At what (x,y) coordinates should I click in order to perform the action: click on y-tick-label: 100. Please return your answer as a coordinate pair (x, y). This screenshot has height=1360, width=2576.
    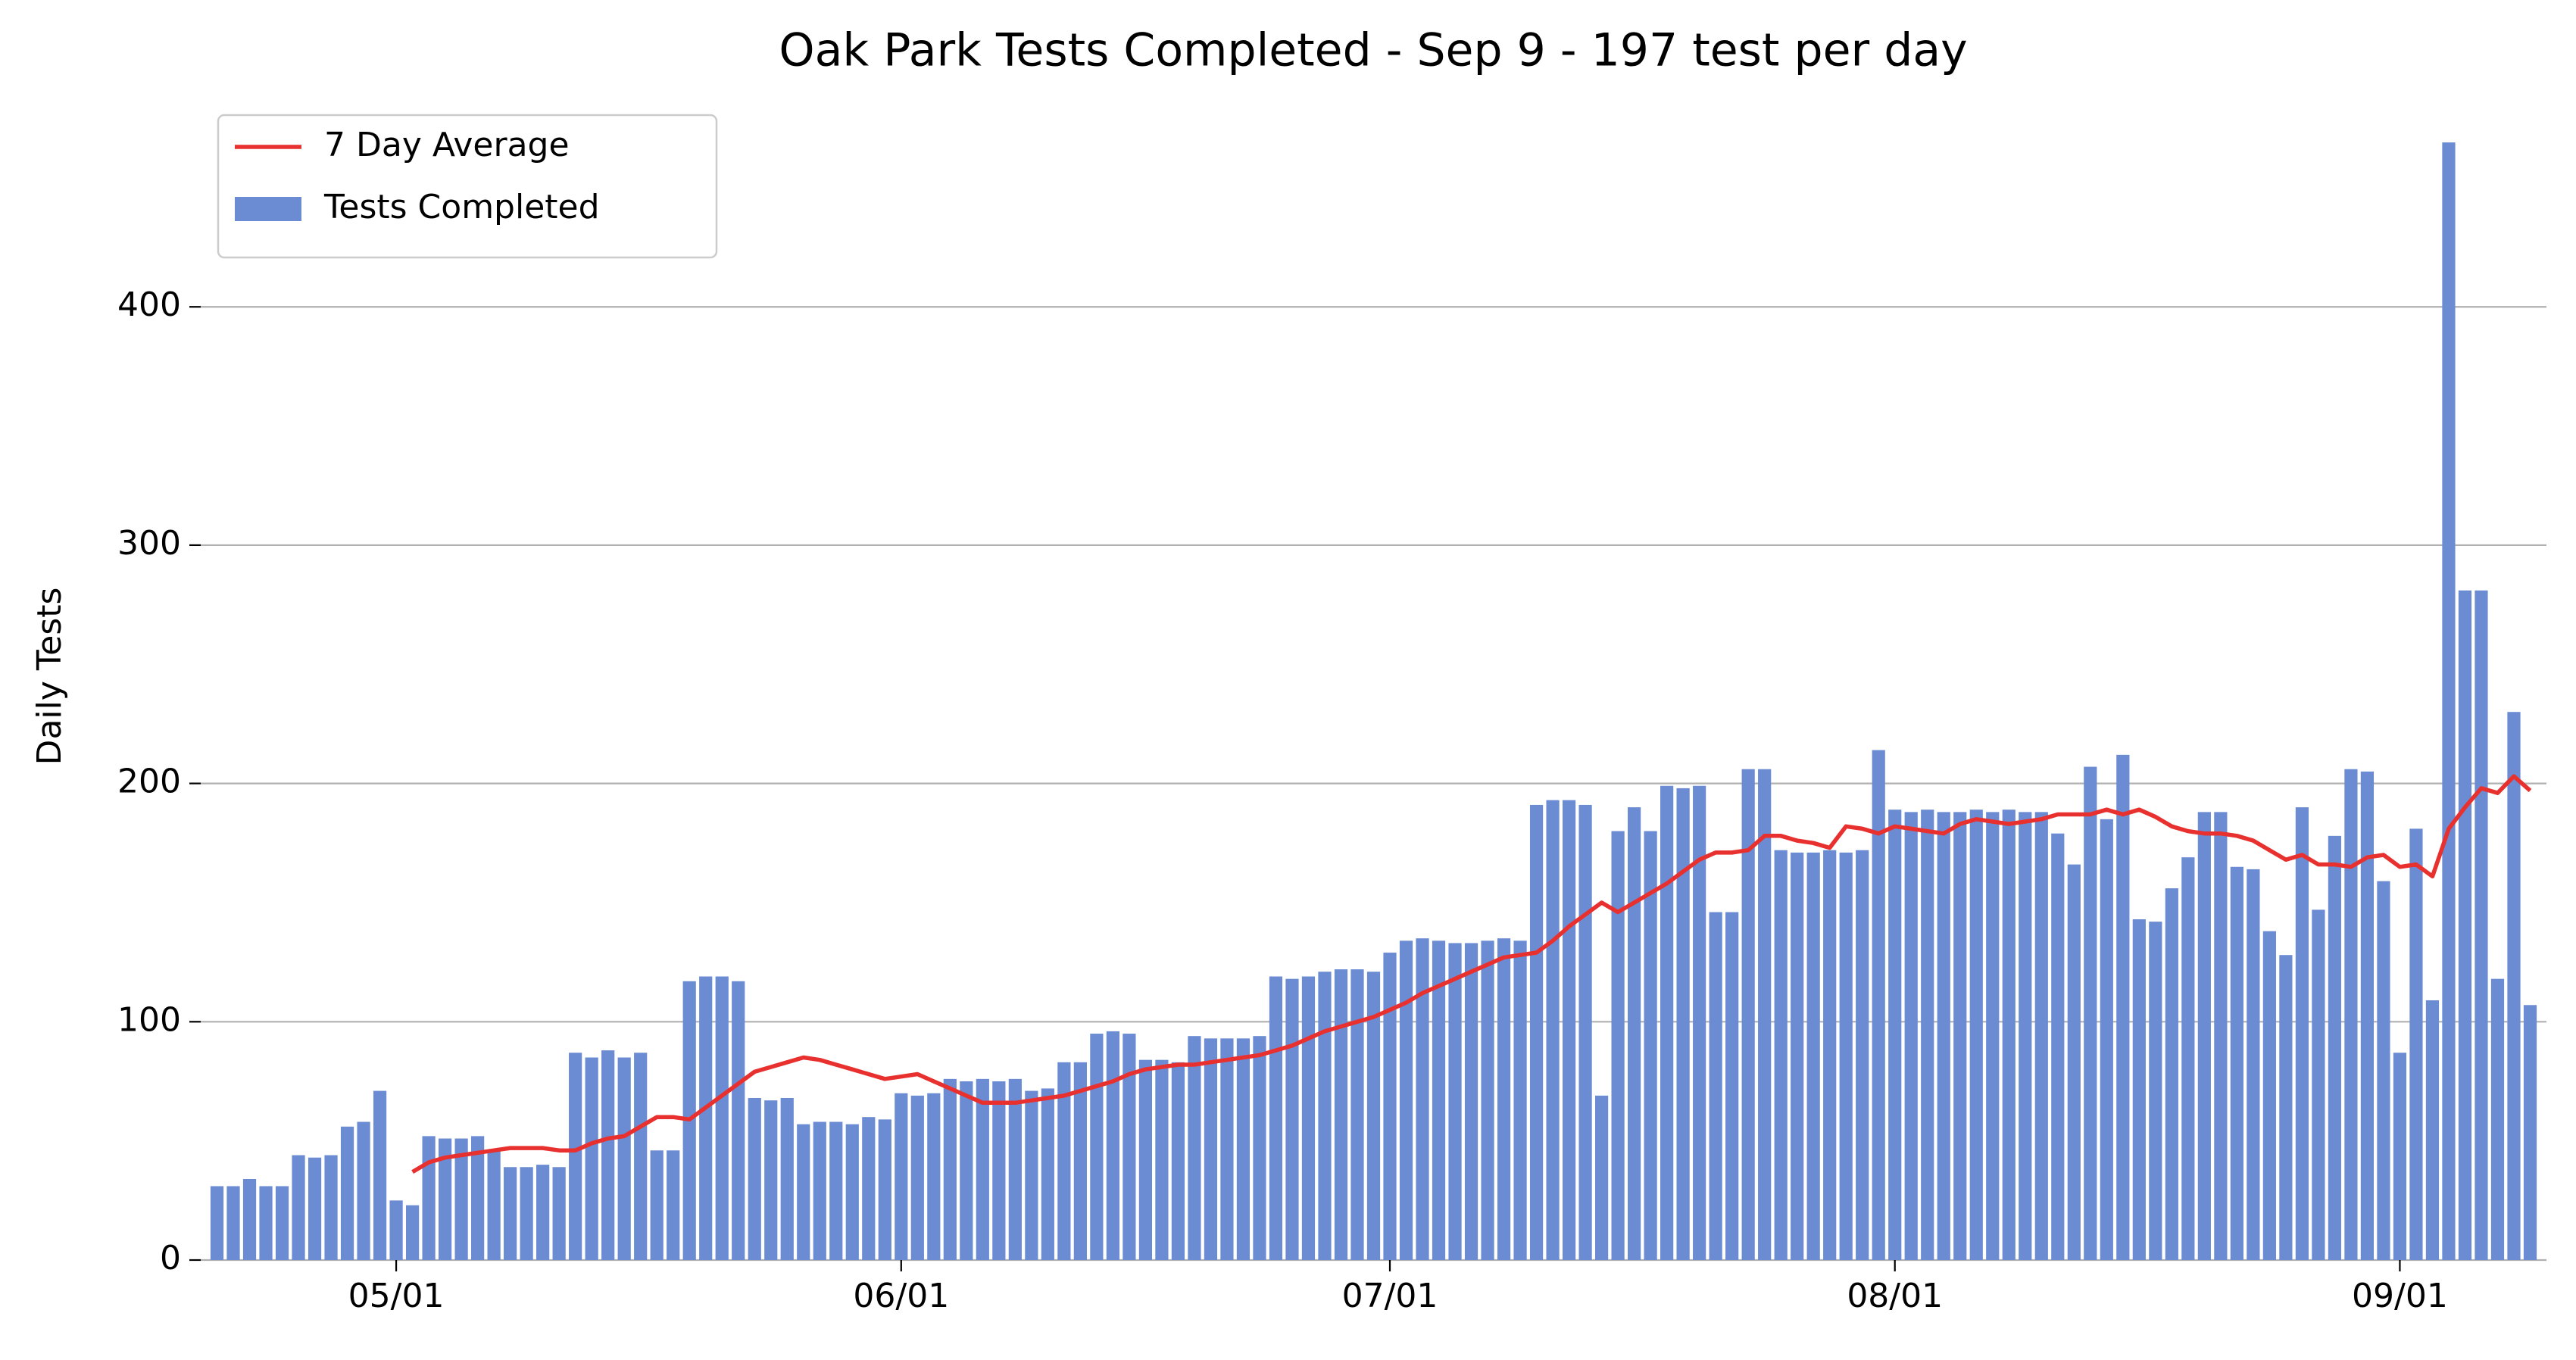
    Looking at the image, I should click on (149, 1019).